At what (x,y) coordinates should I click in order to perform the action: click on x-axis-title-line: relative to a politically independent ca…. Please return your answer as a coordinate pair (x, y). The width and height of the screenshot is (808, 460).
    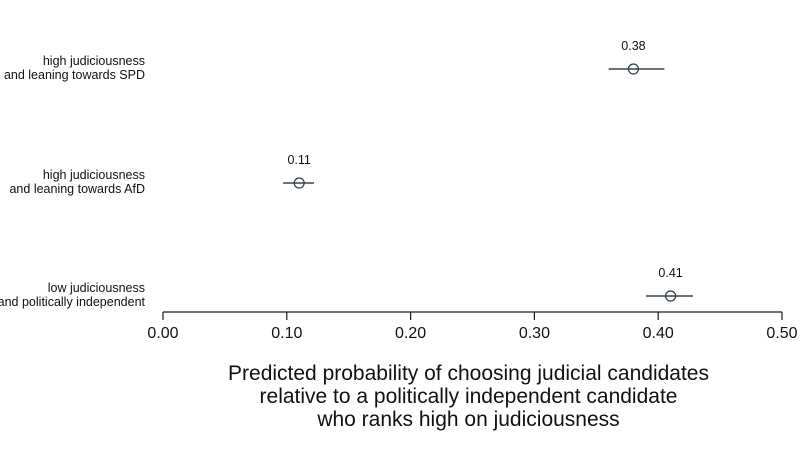
    Looking at the image, I should click on (469, 396).